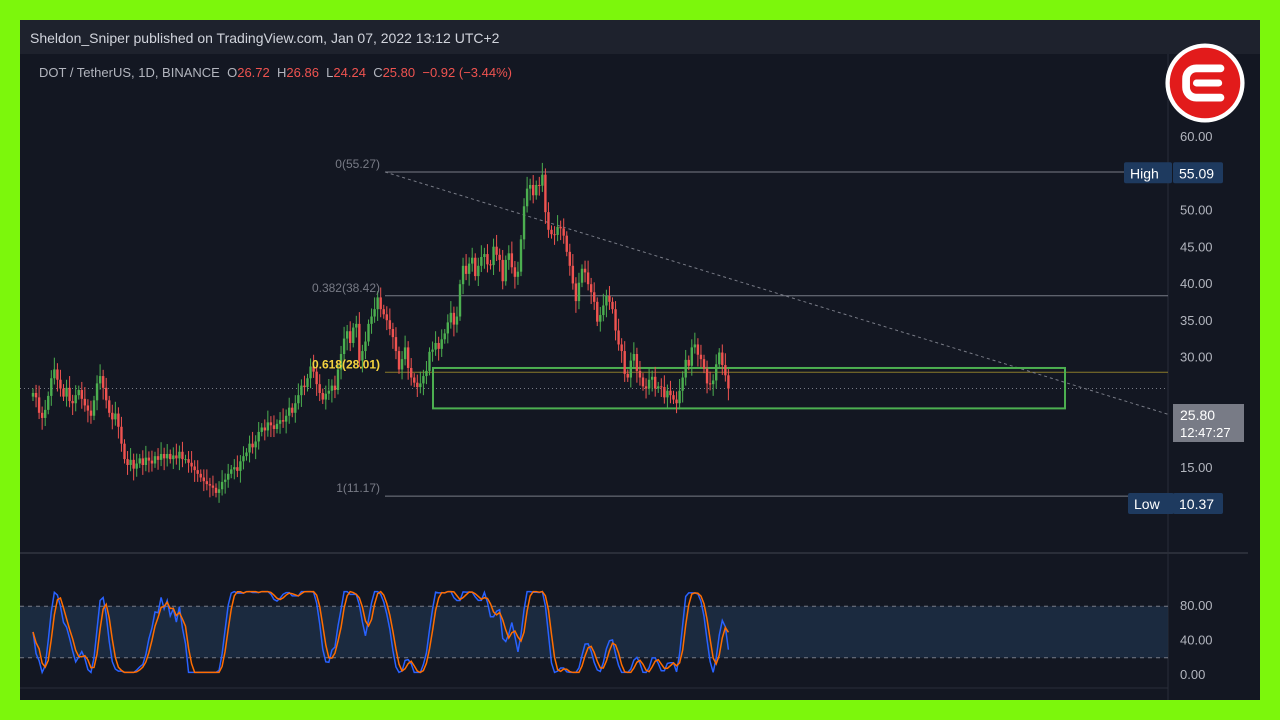 This screenshot has height=720, width=1280. Describe the element at coordinates (1196, 357) in the screenshot. I see `price-tick-label: 30.00` at that location.